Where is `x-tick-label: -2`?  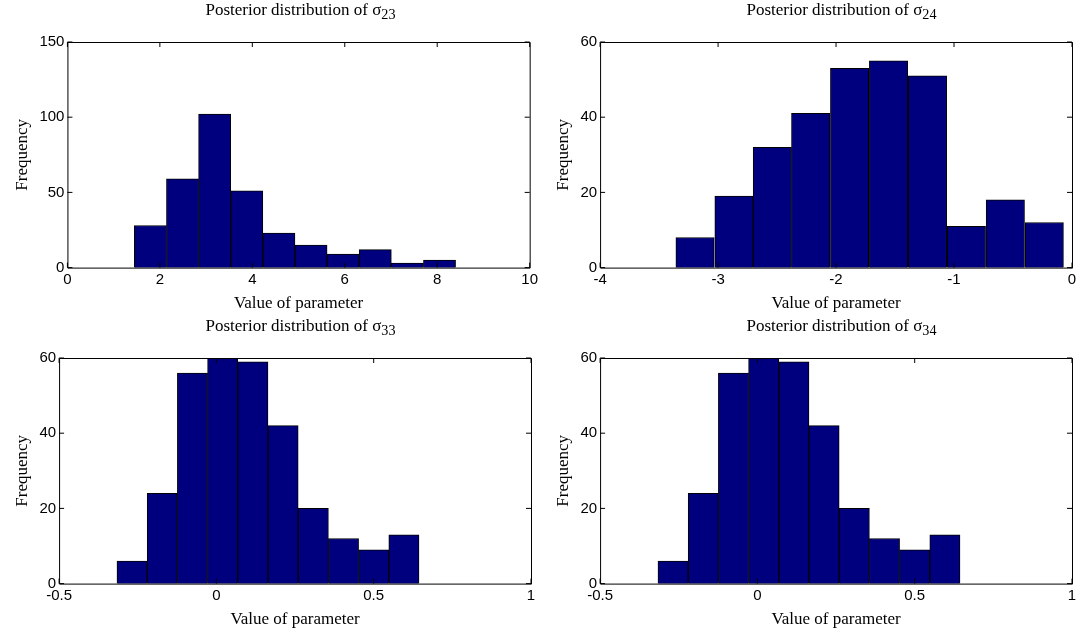
x-tick-label: -2 is located at coordinates (836, 278).